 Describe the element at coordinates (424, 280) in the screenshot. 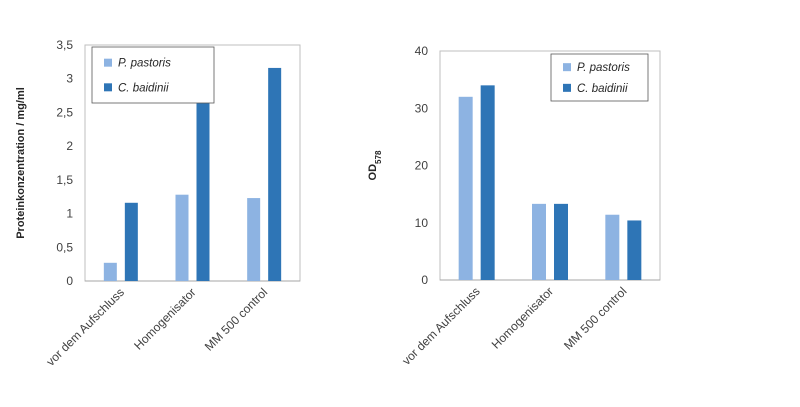

I see `chart2-ytick-label: 0` at that location.